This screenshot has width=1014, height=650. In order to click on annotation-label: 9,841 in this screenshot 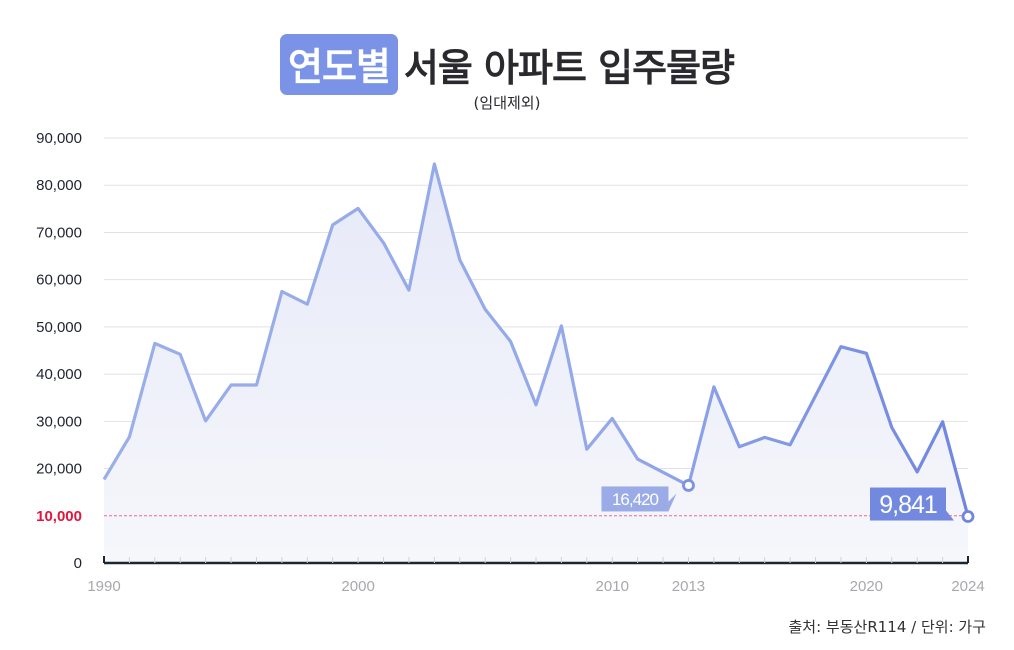, I will do `click(908, 505)`.